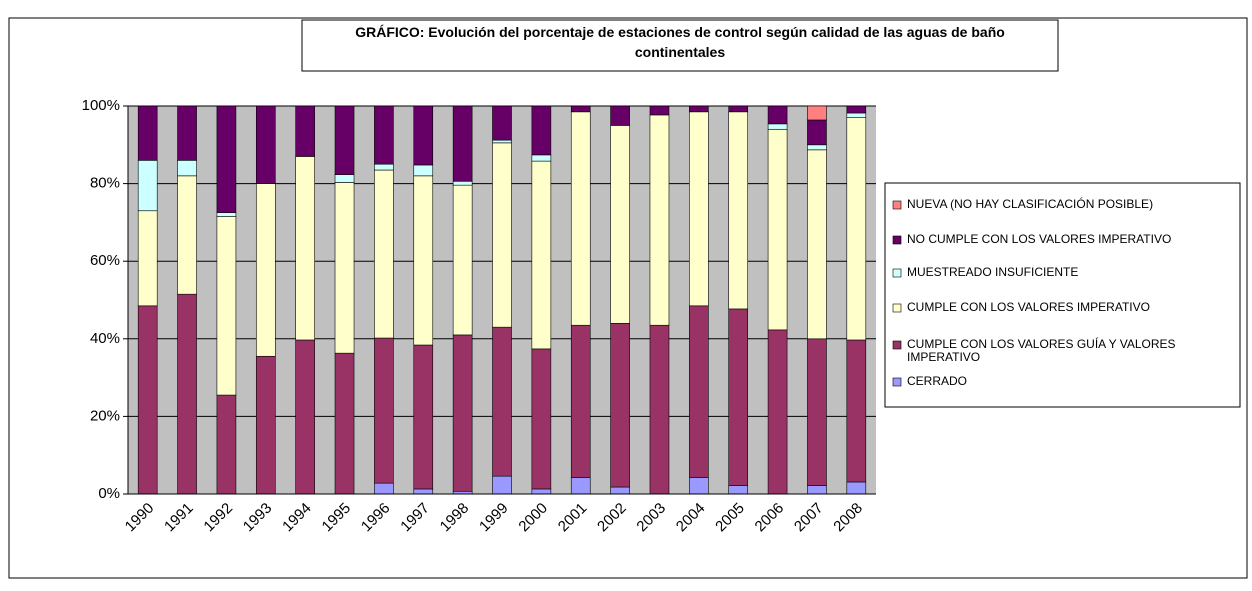 This screenshot has height=591, width=1252. Describe the element at coordinates (105, 338) in the screenshot. I see `y-tick-label: 40%` at that location.